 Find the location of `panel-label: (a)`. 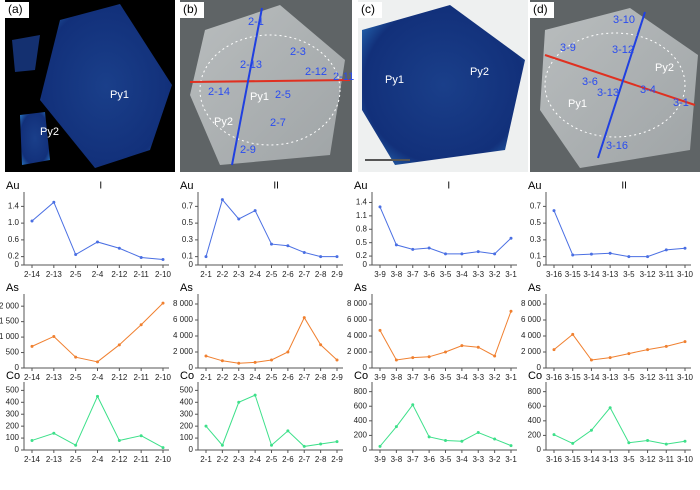

panel-label: (a) is located at coordinates (15, 9).